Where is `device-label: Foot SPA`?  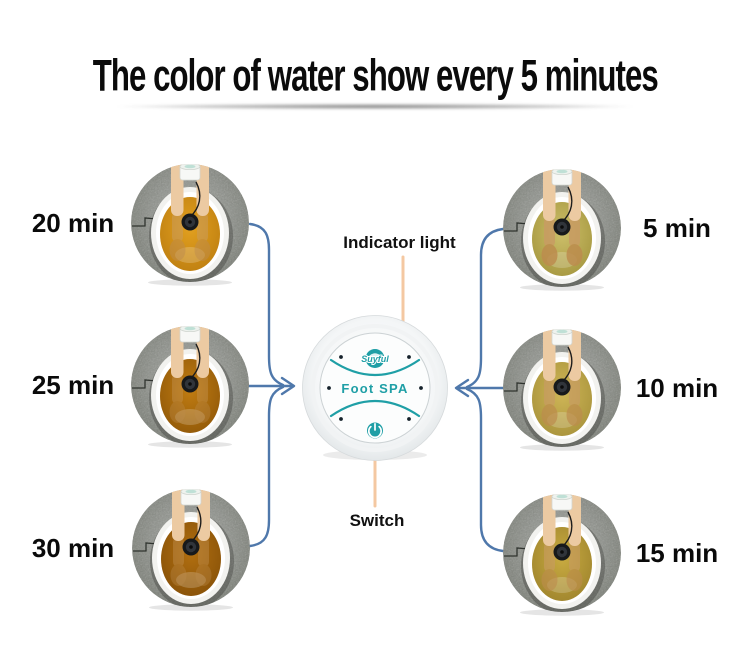
device-label: Foot SPA is located at coordinates (374, 388).